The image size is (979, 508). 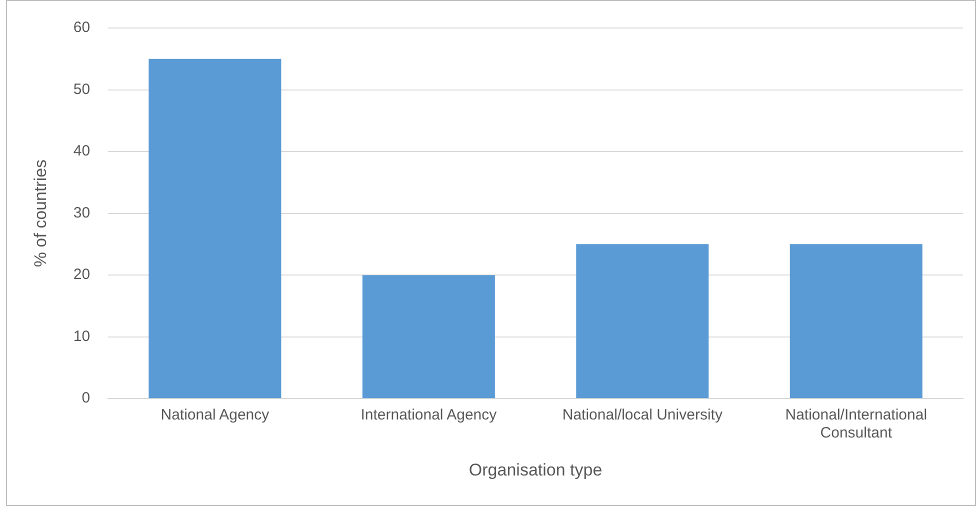 What do you see at coordinates (81, 151) in the screenshot?
I see `y-tick-label: 40` at bounding box center [81, 151].